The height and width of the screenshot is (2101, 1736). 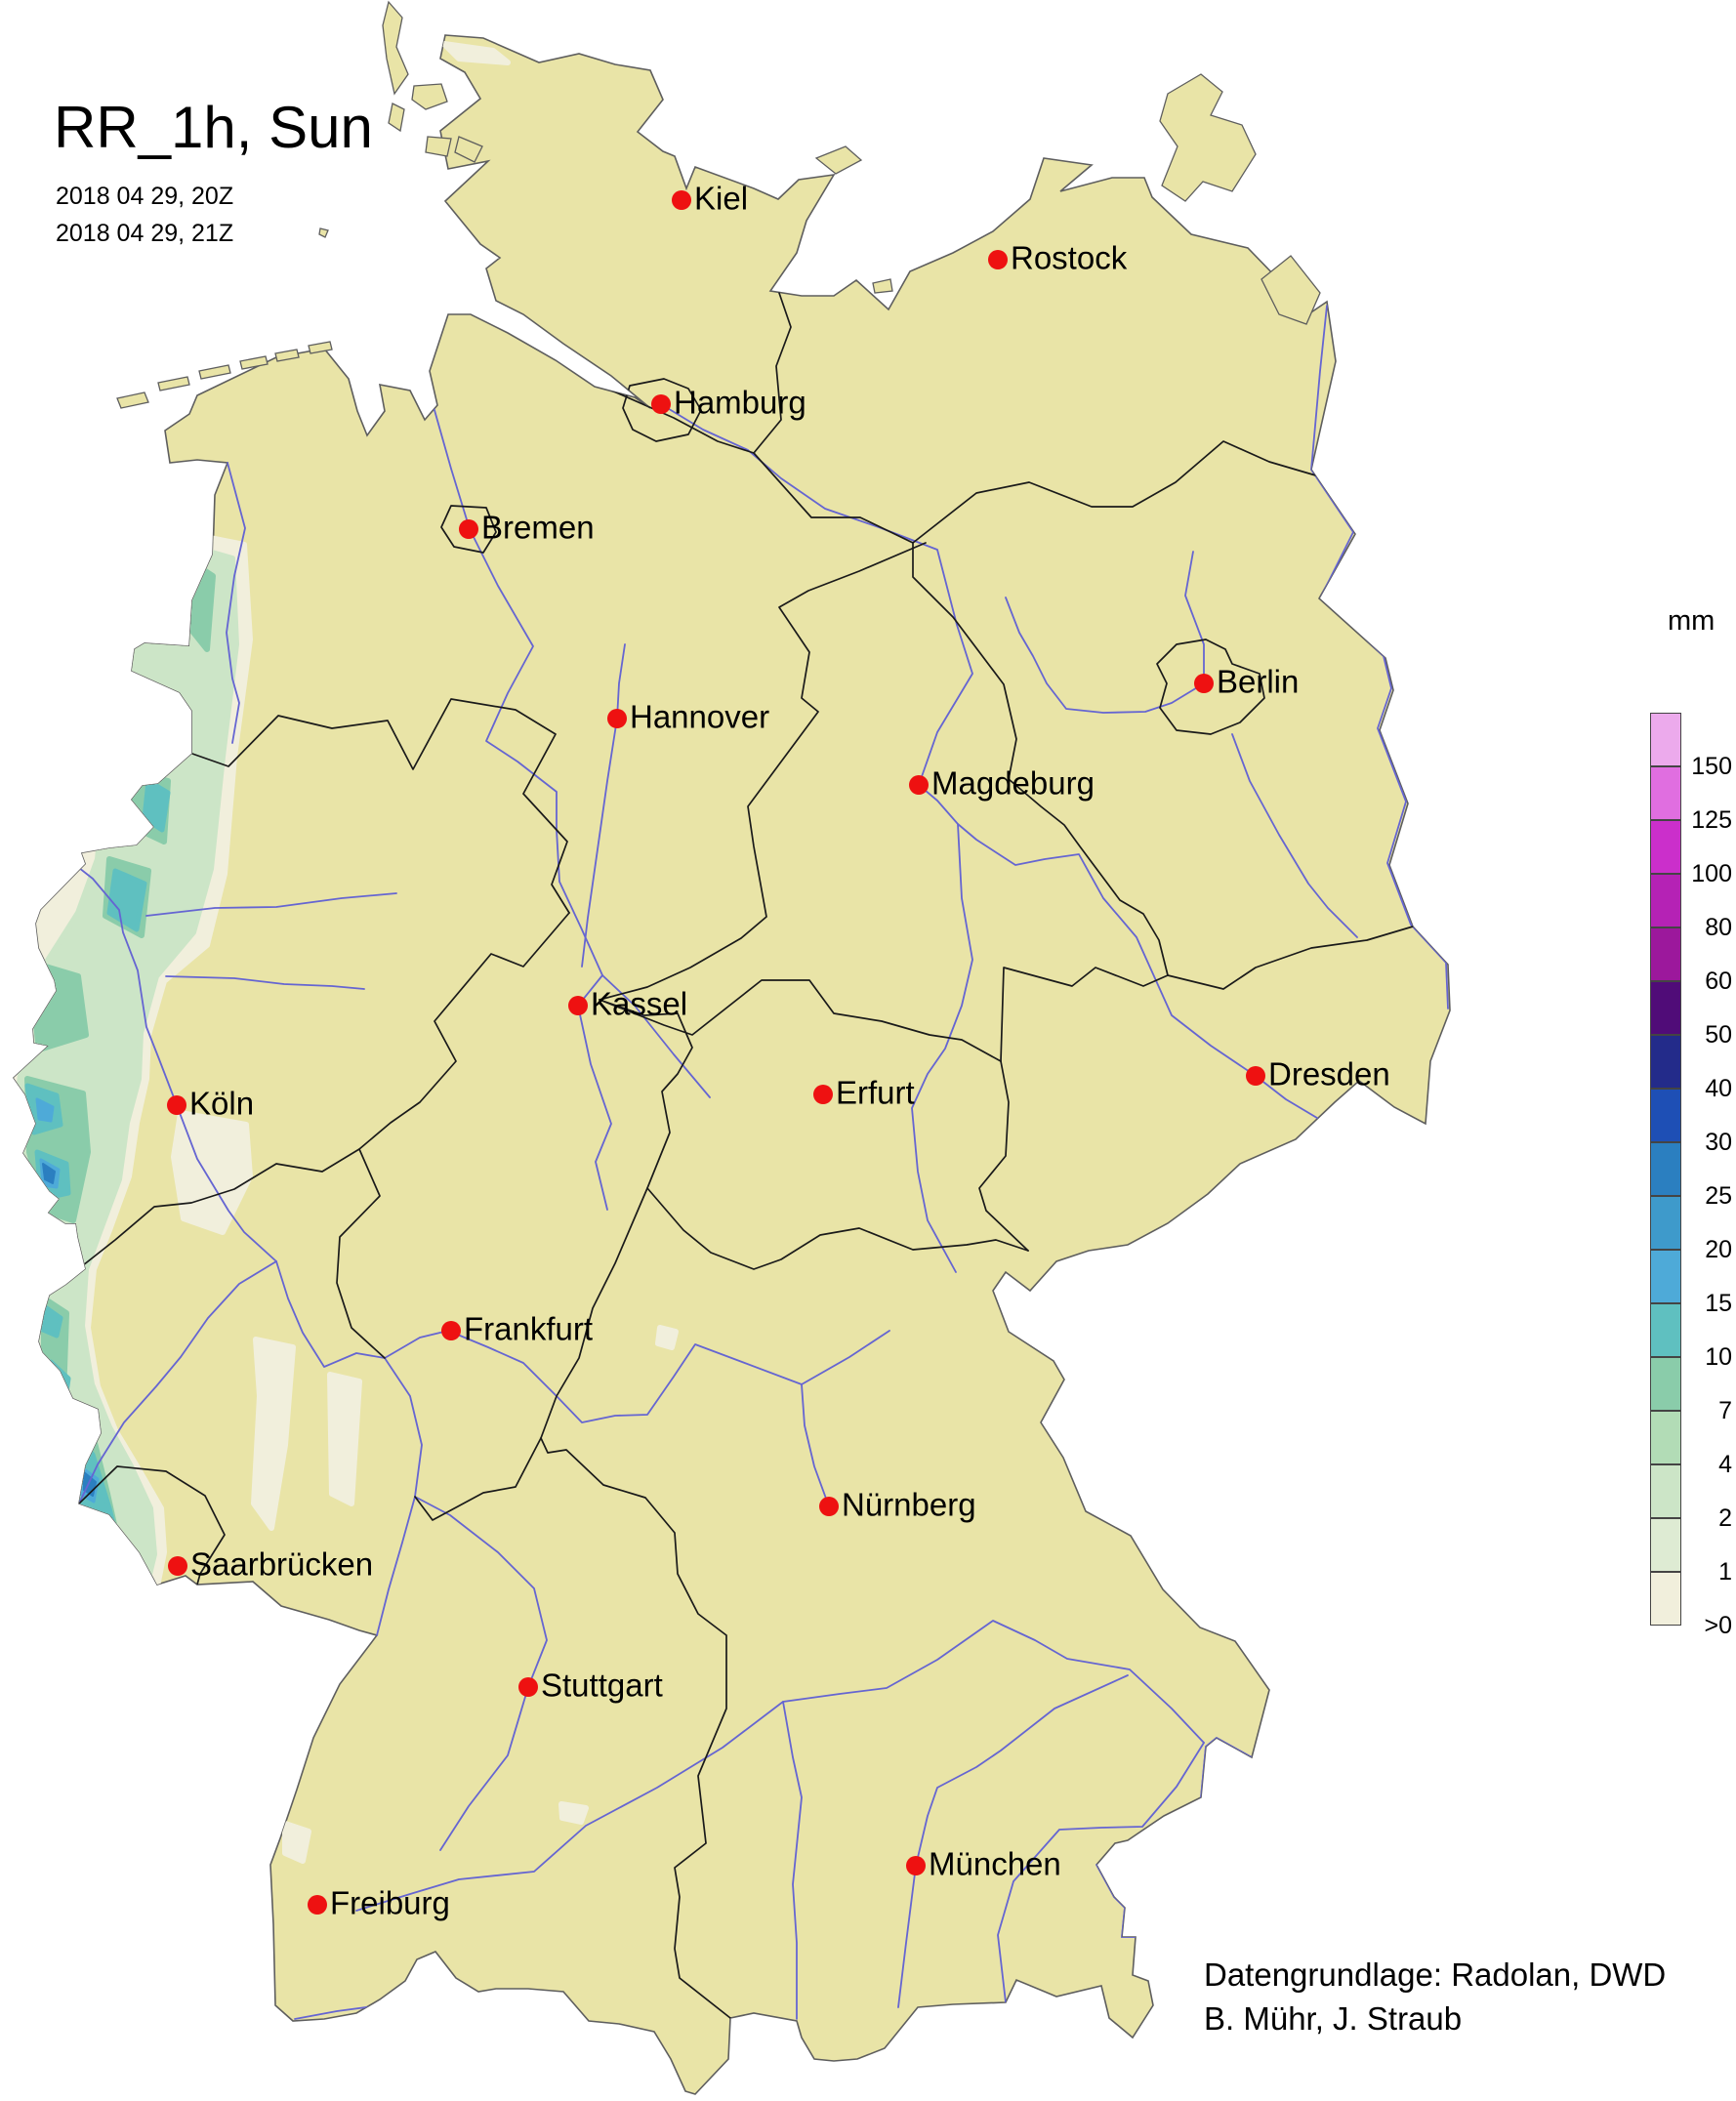 I want to click on river-werra, so click(x=656, y=1036).